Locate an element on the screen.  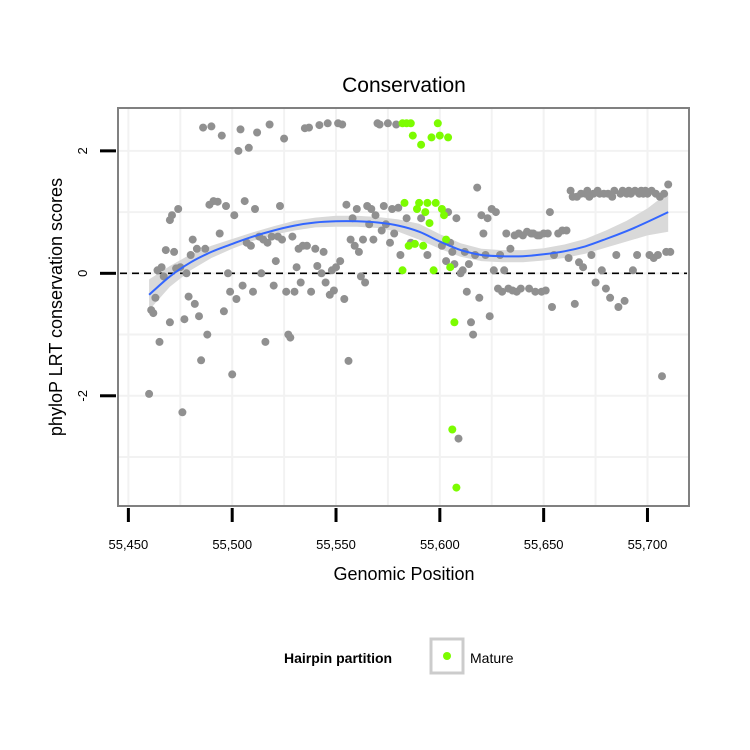
x-tick-label: 55,650 is located at coordinates (544, 544).